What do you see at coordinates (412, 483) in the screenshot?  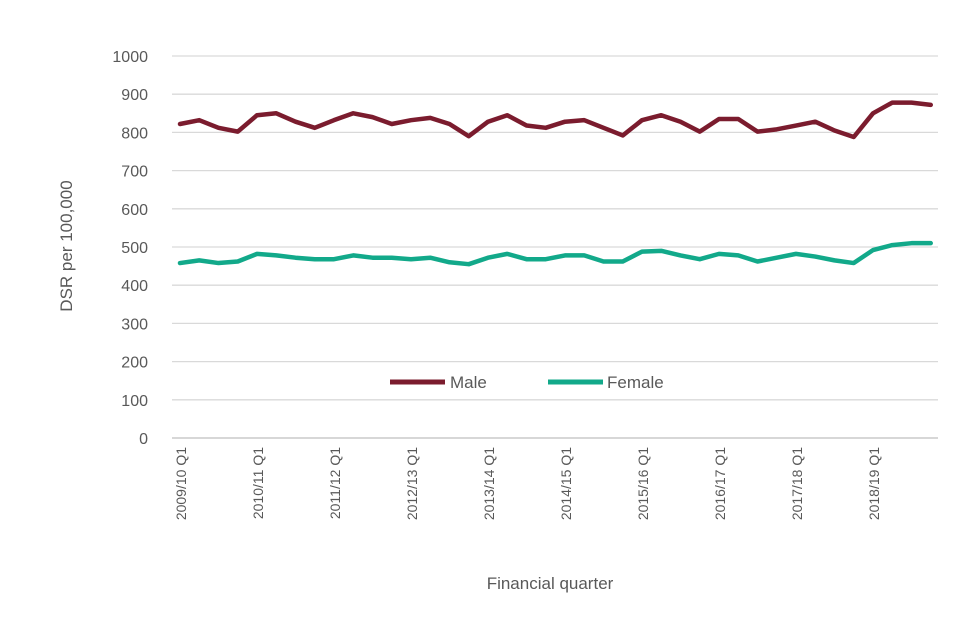 I see `x-tick-label: 2012/13 Q1` at bounding box center [412, 483].